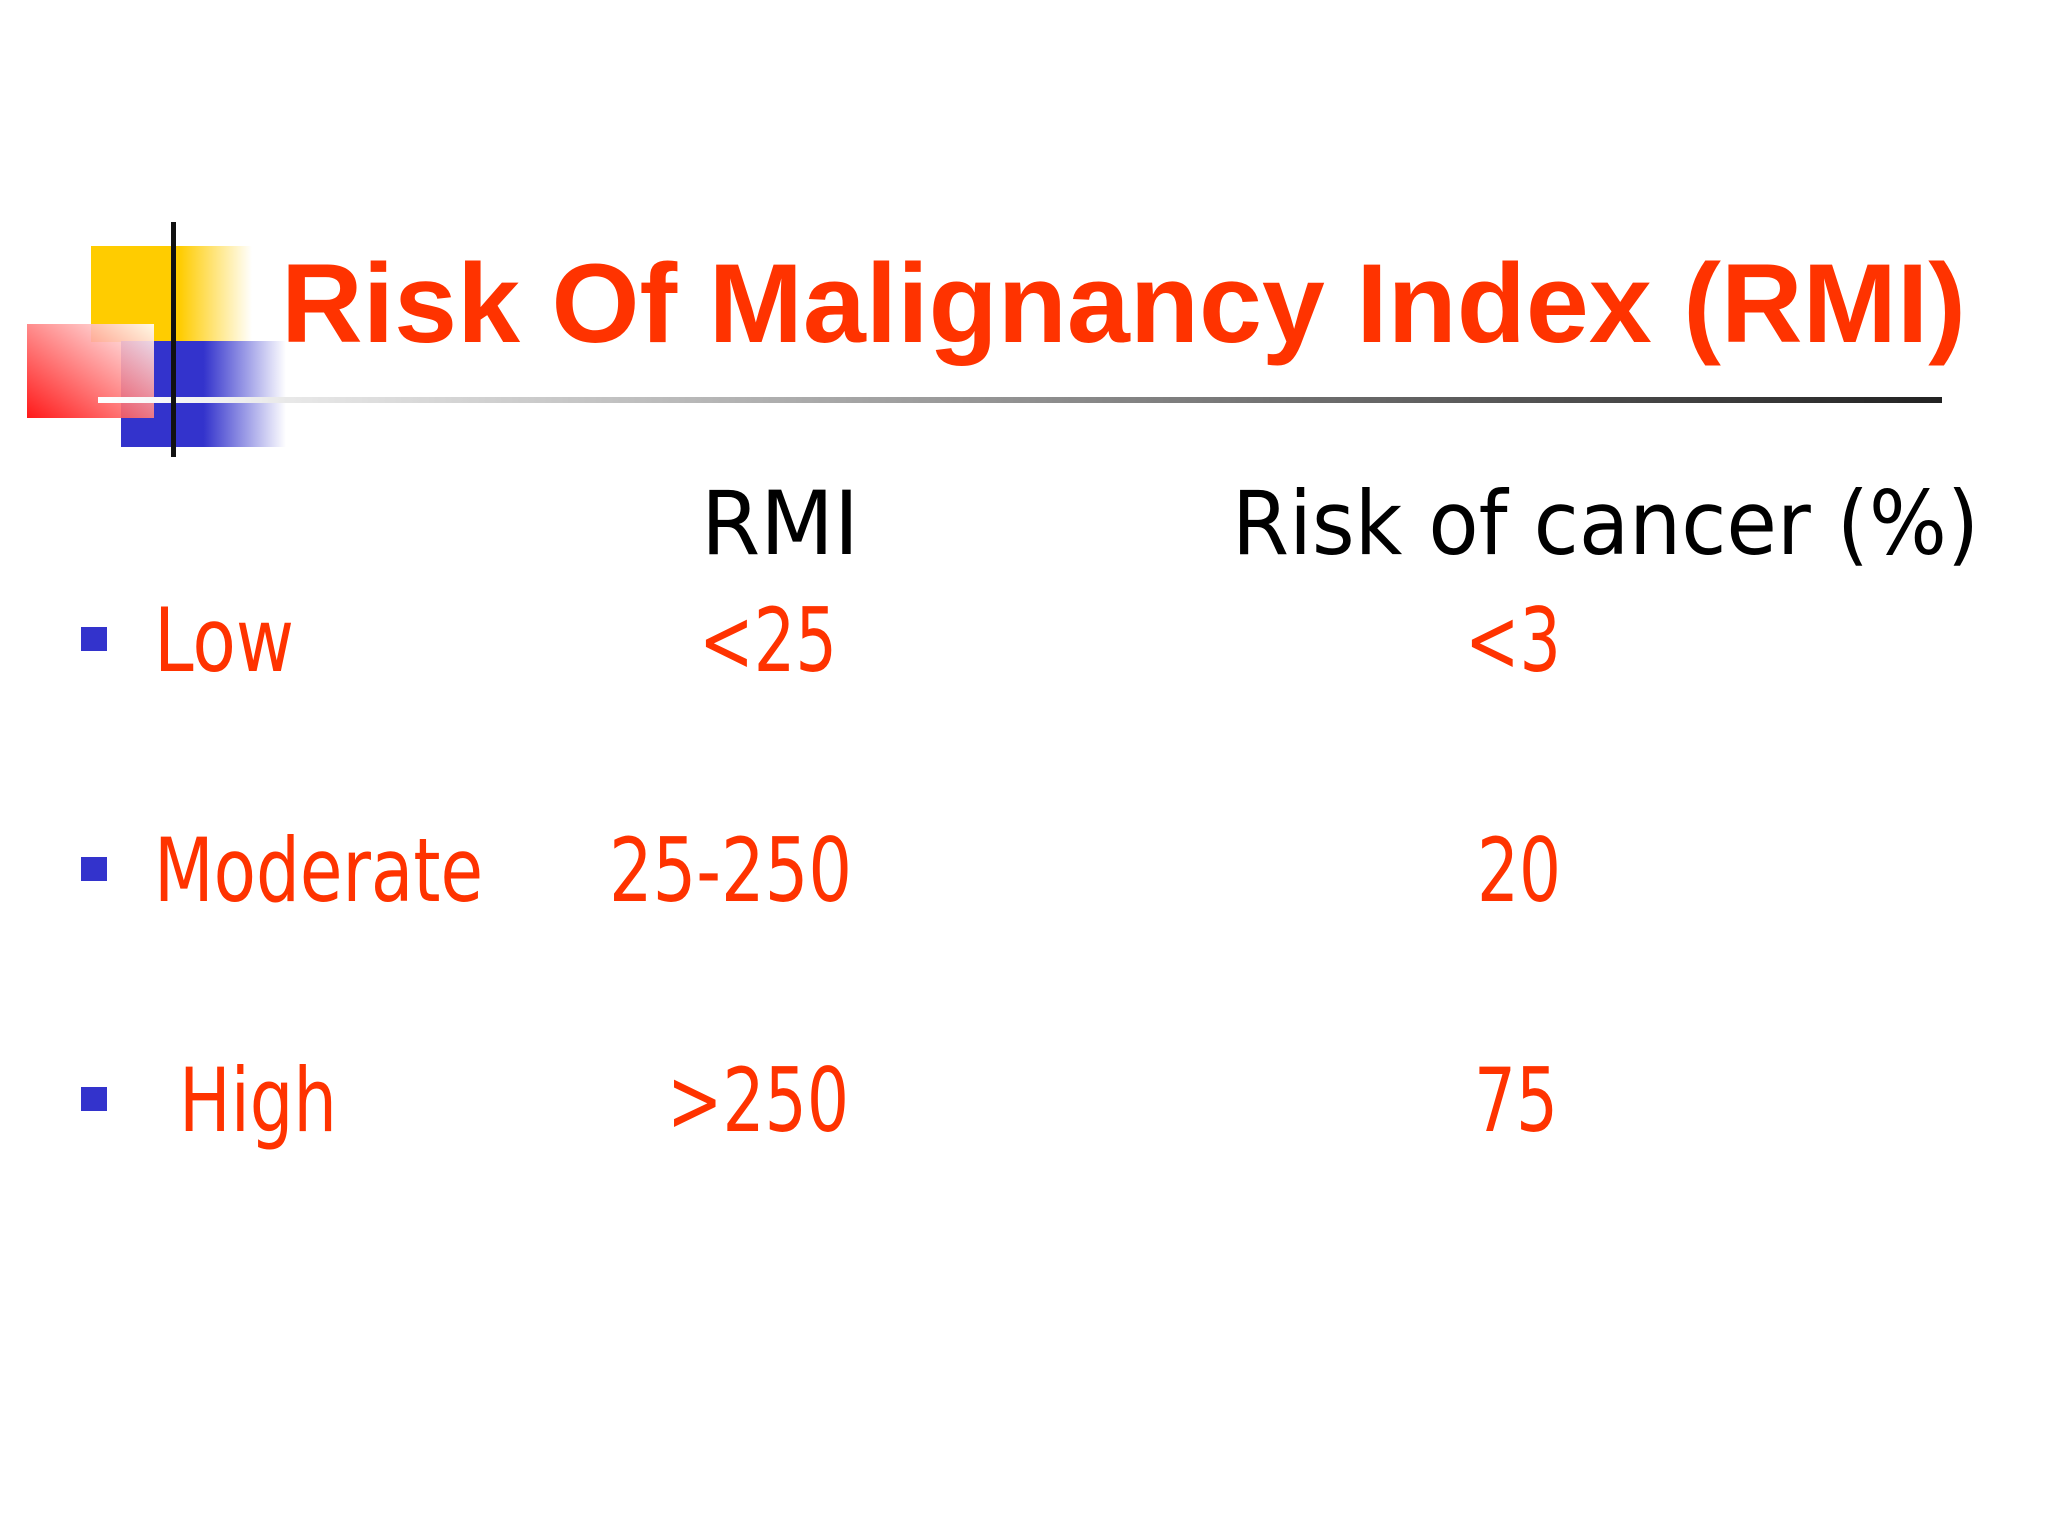 This screenshot has width=2048, height=1536. I want to click on title: Risk Of Malignancy Index (RMI), so click(1123, 303).